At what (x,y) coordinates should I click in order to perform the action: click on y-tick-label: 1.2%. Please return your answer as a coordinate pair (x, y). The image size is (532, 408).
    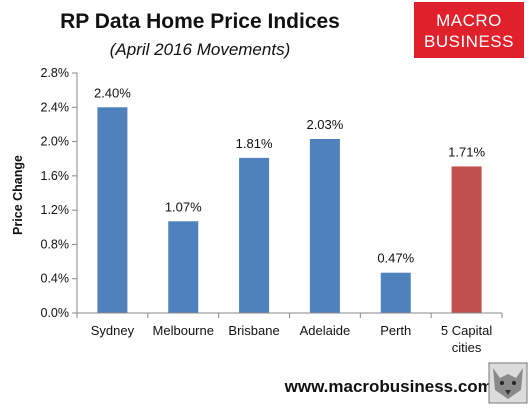
    Looking at the image, I should click on (55, 210).